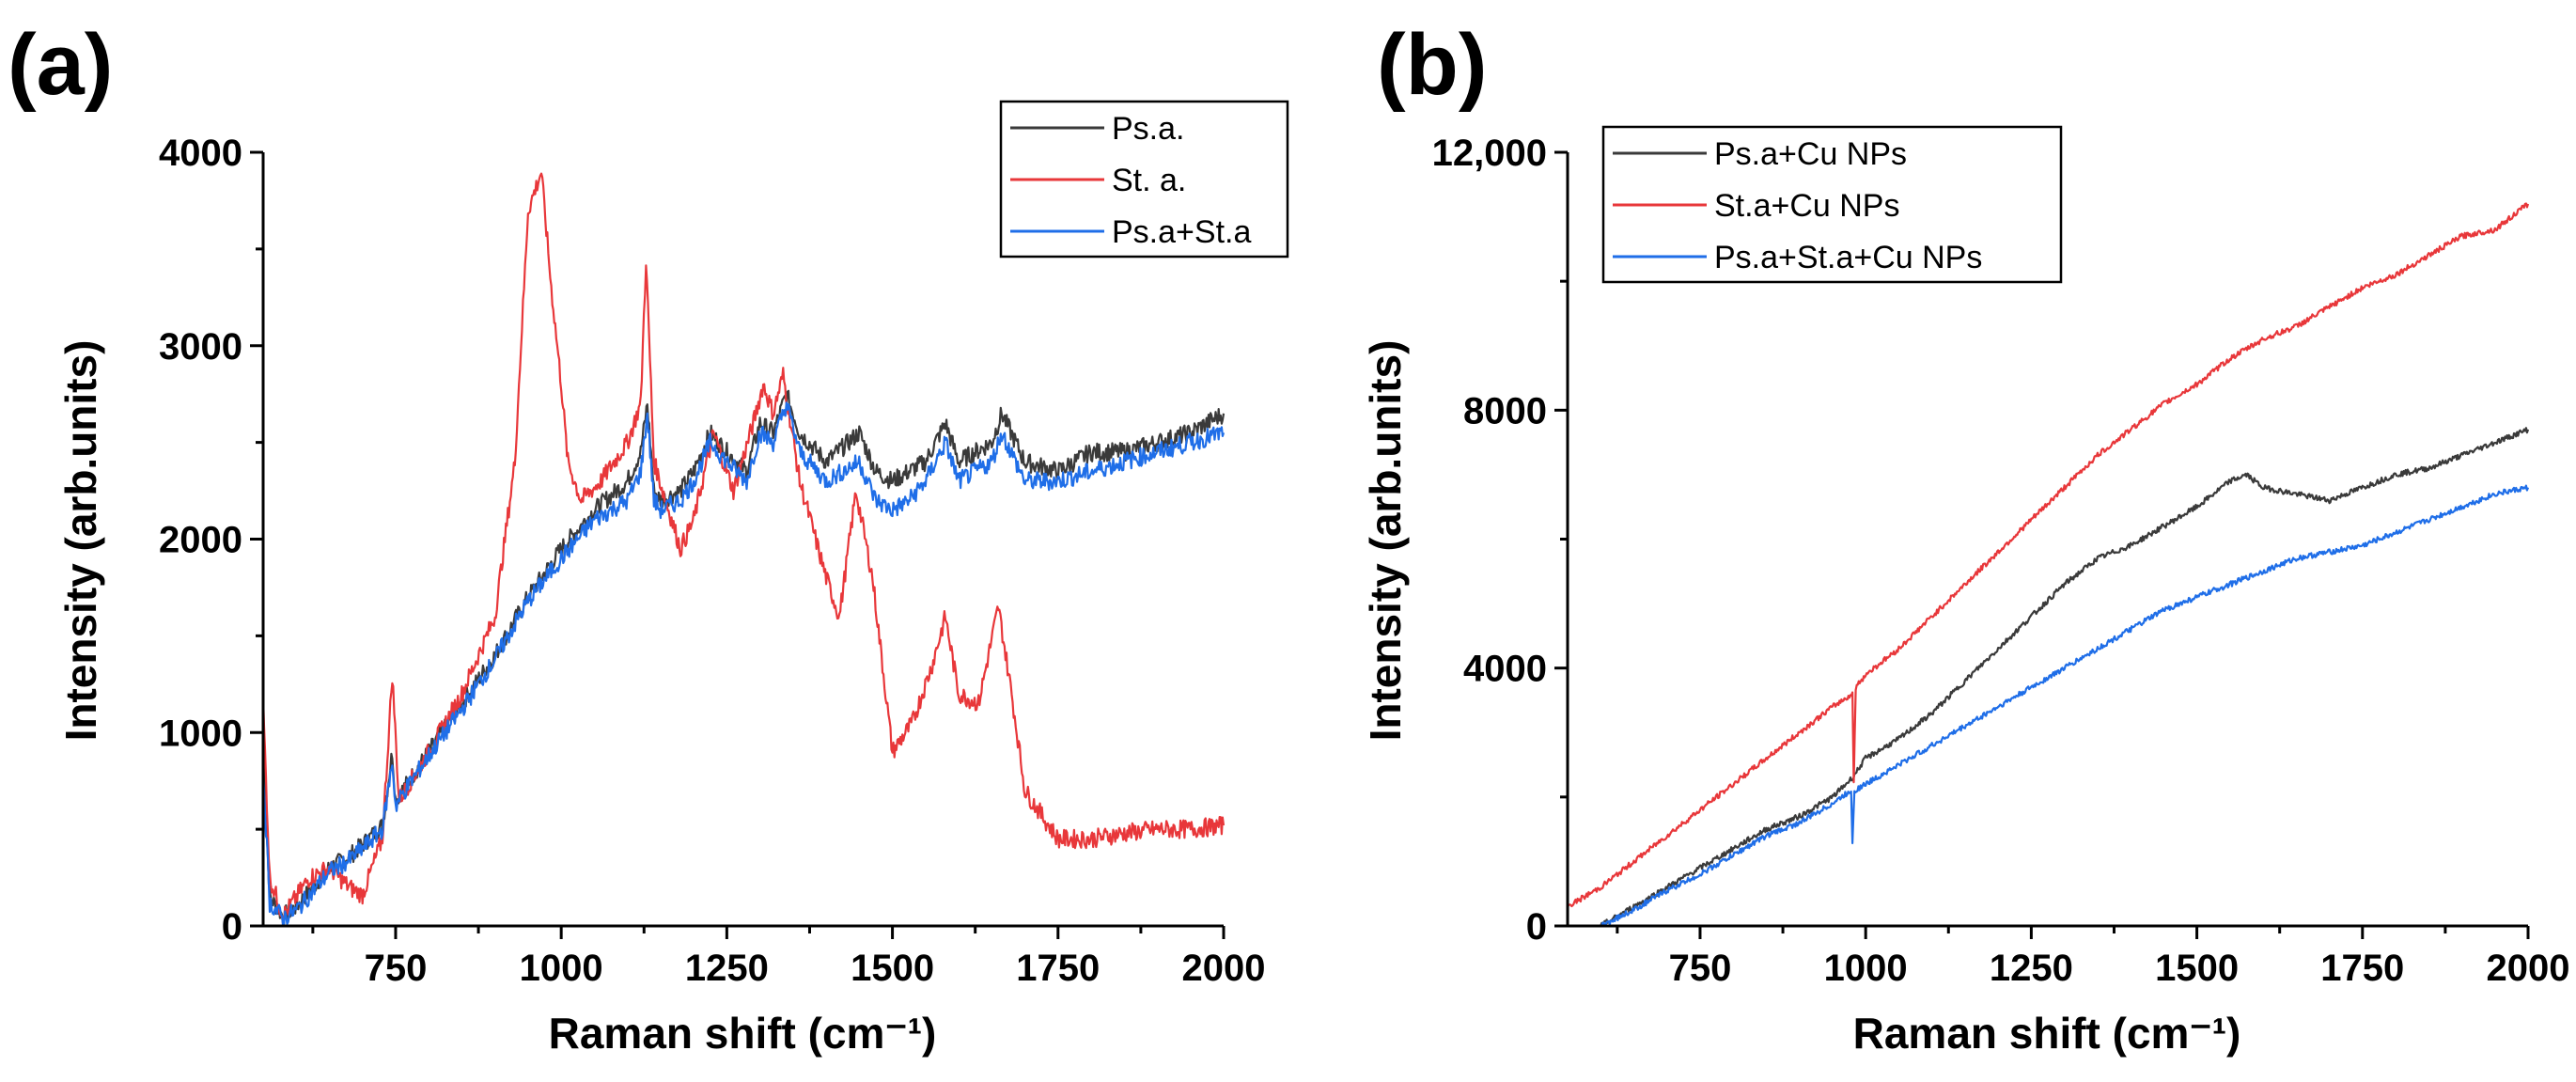 This screenshot has height=1082, width=2576. Describe the element at coordinates (1700, 968) in the screenshot. I see `panel-b-x-tick-label: 750` at that location.